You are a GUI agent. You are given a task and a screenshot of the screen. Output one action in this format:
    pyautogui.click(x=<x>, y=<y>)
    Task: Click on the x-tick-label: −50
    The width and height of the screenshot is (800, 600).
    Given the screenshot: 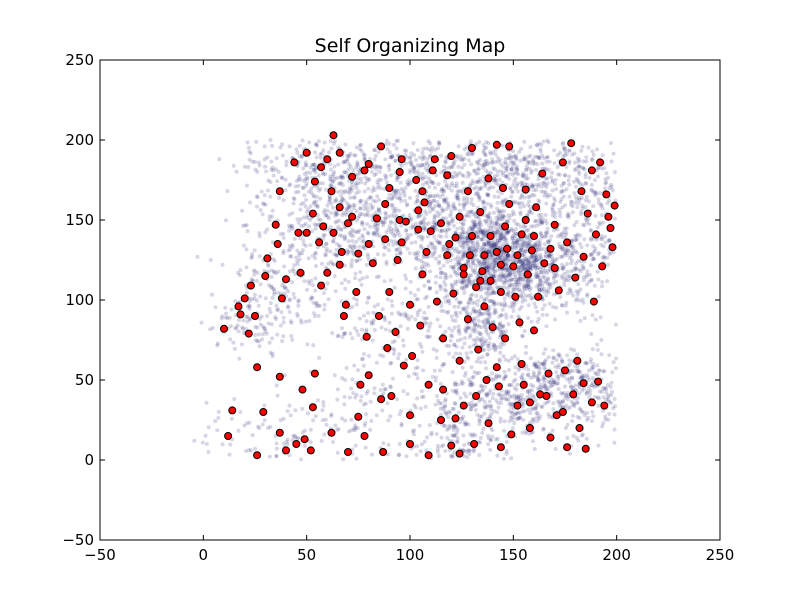 What is the action you would take?
    pyautogui.click(x=100, y=555)
    